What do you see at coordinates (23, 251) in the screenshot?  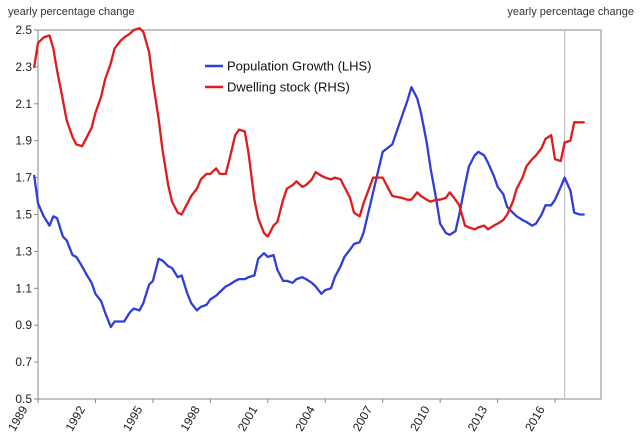 I see `y-tick-label: 1.3` at bounding box center [23, 251].